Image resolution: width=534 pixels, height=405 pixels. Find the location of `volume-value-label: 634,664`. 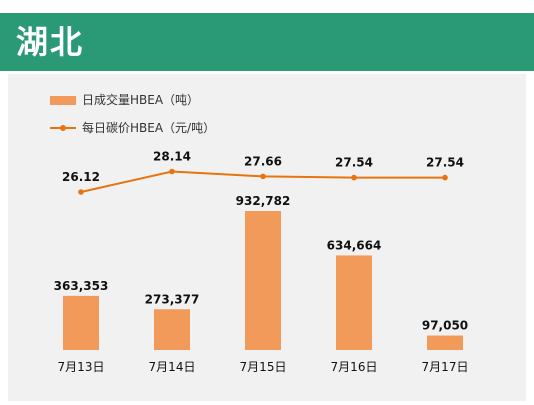

volume-value-label: 634,664 is located at coordinates (354, 245).